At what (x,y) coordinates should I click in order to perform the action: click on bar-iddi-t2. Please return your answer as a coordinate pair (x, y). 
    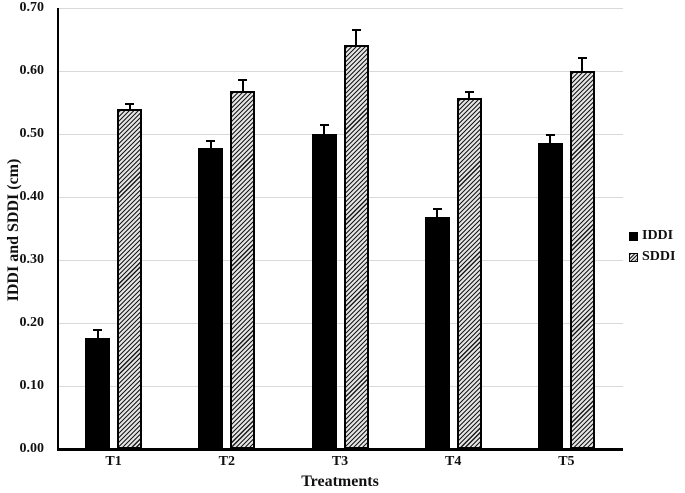
    Looking at the image, I should click on (211, 298).